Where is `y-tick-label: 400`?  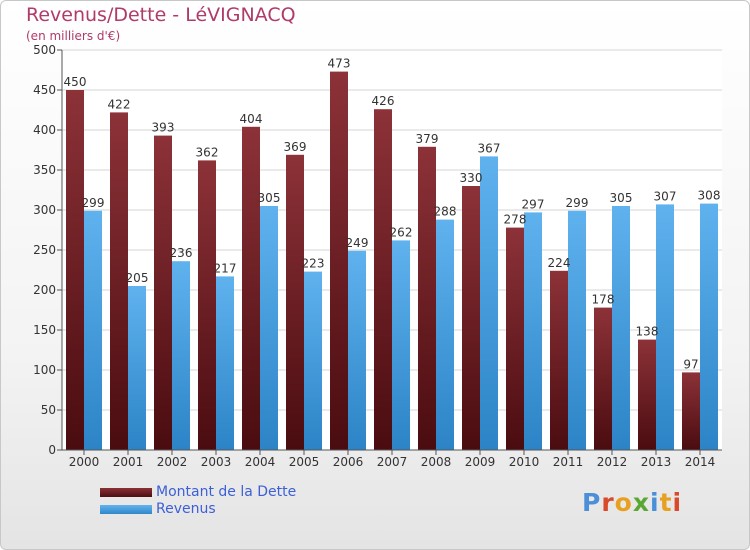
y-tick-label: 400 is located at coordinates (44, 130).